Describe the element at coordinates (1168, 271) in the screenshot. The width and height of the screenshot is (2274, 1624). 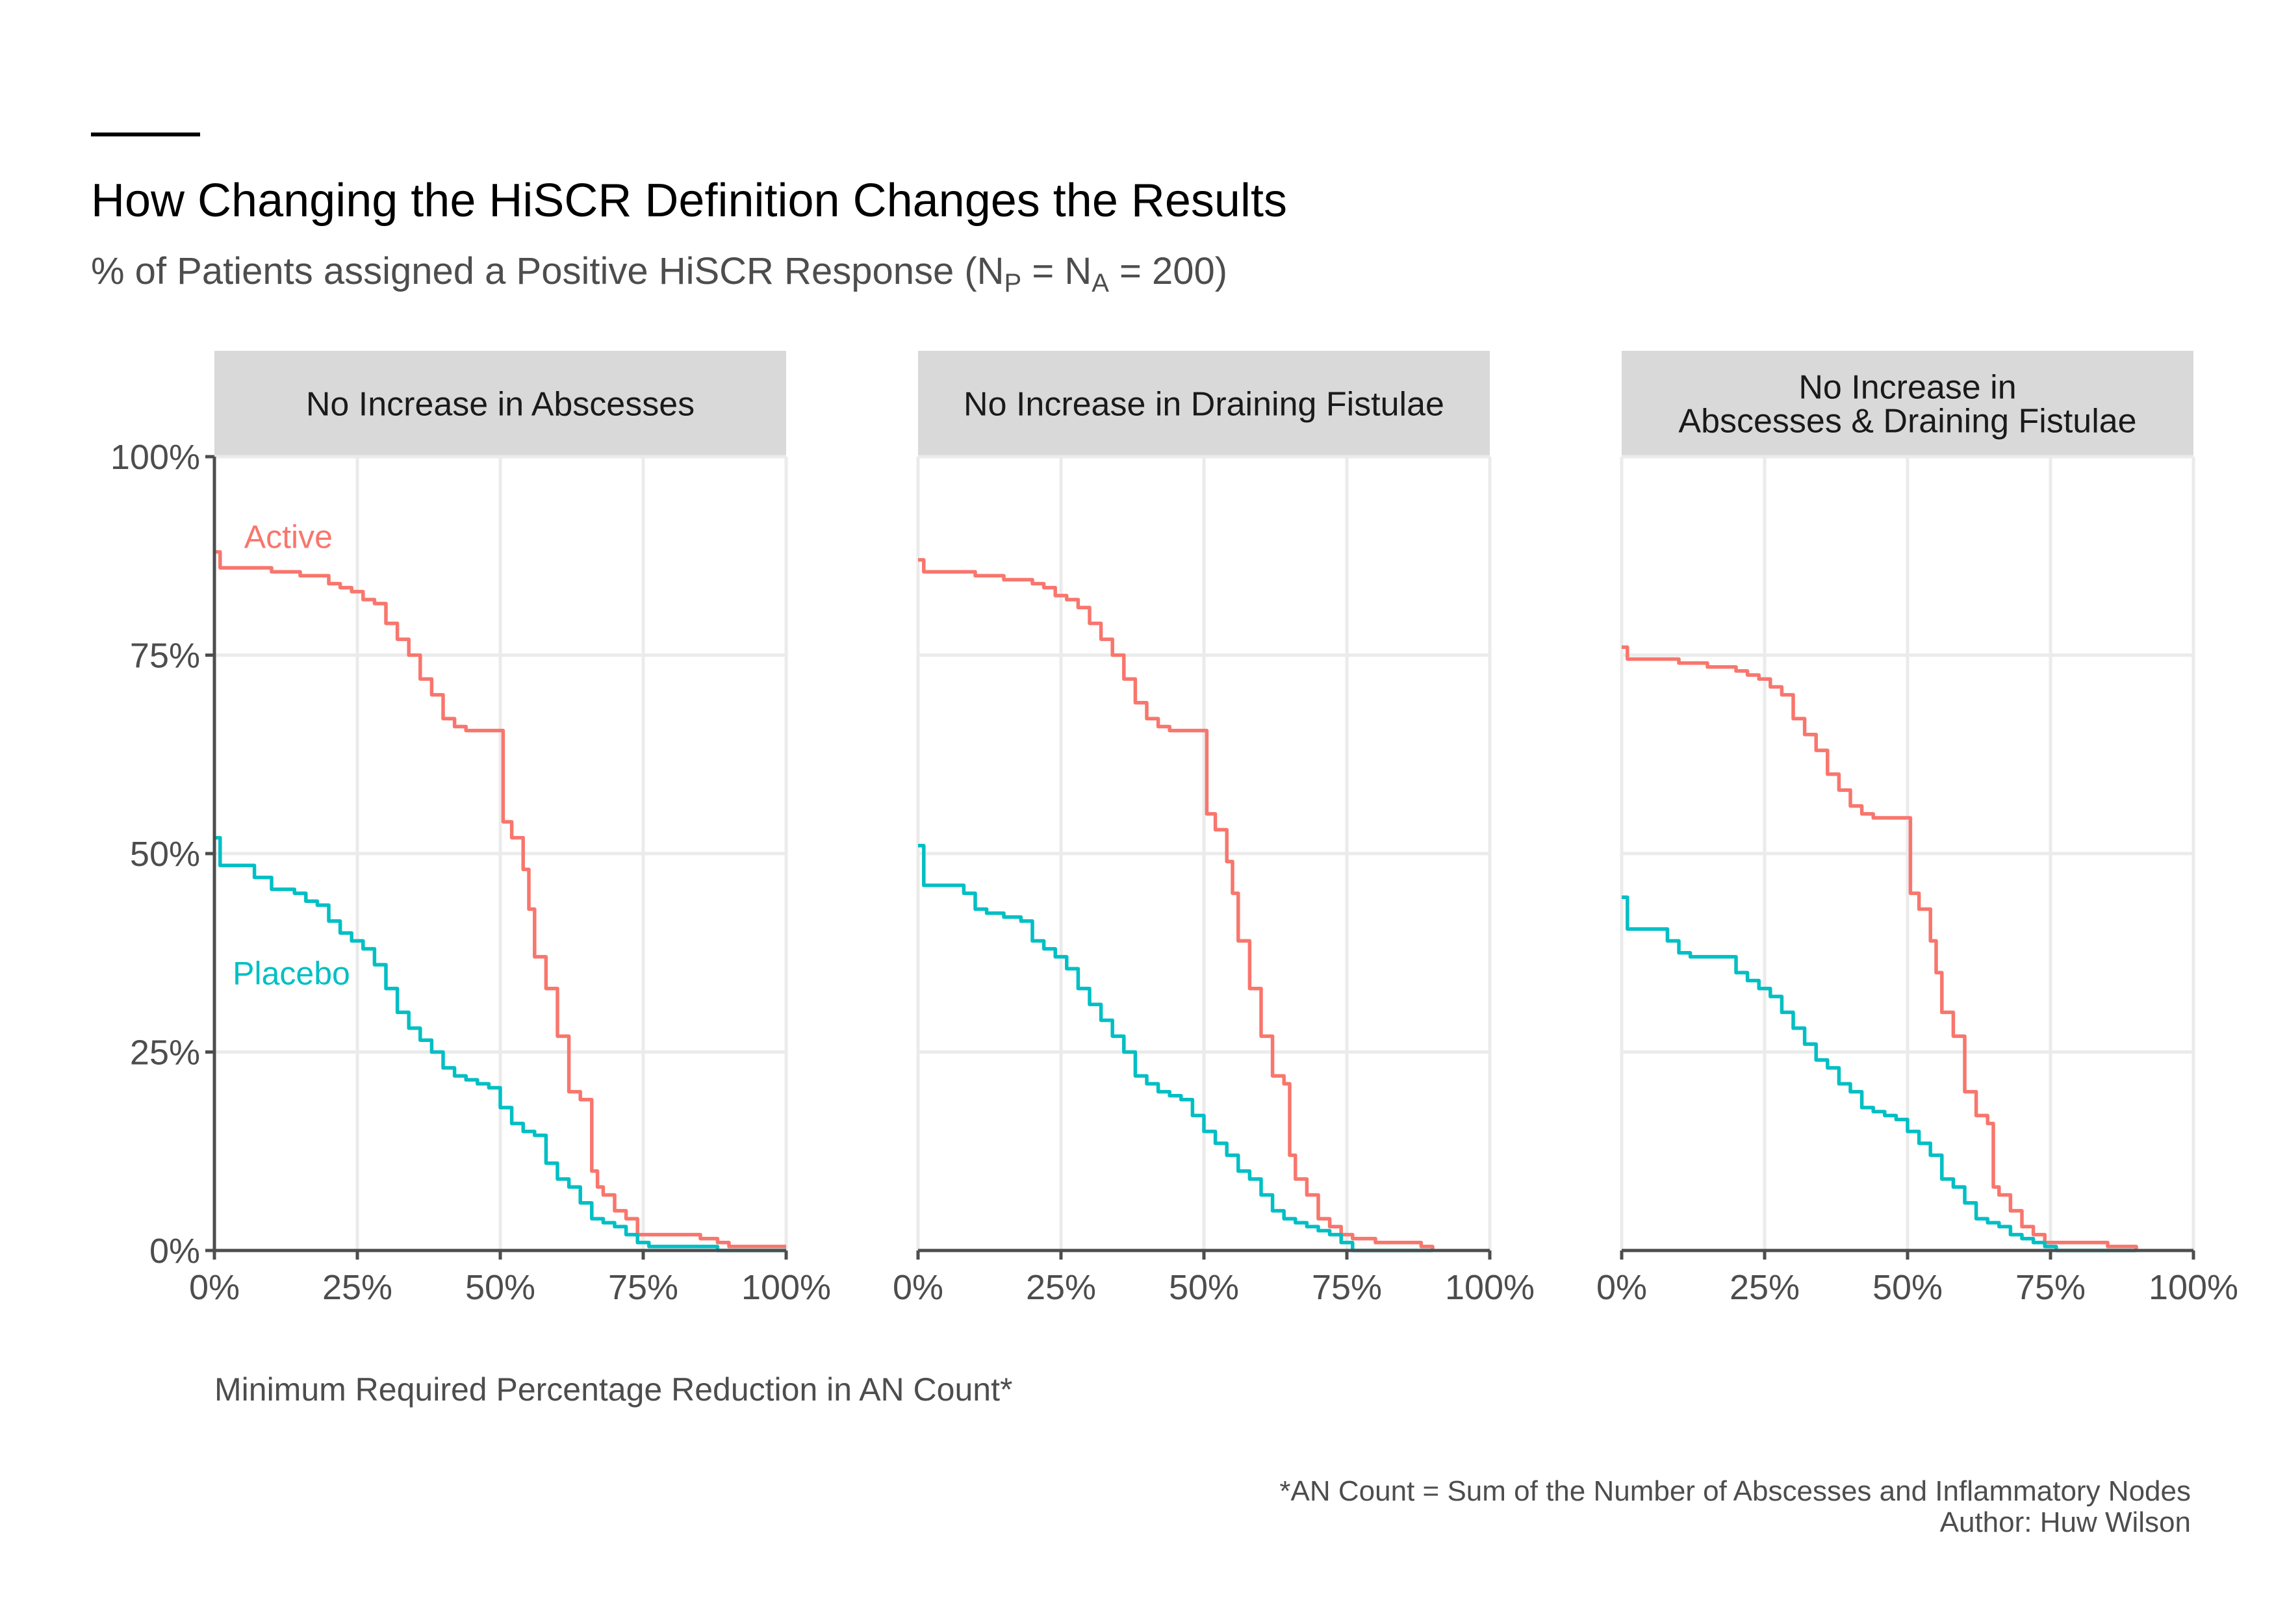
I see `subtitle-suffix: = 200)` at that location.